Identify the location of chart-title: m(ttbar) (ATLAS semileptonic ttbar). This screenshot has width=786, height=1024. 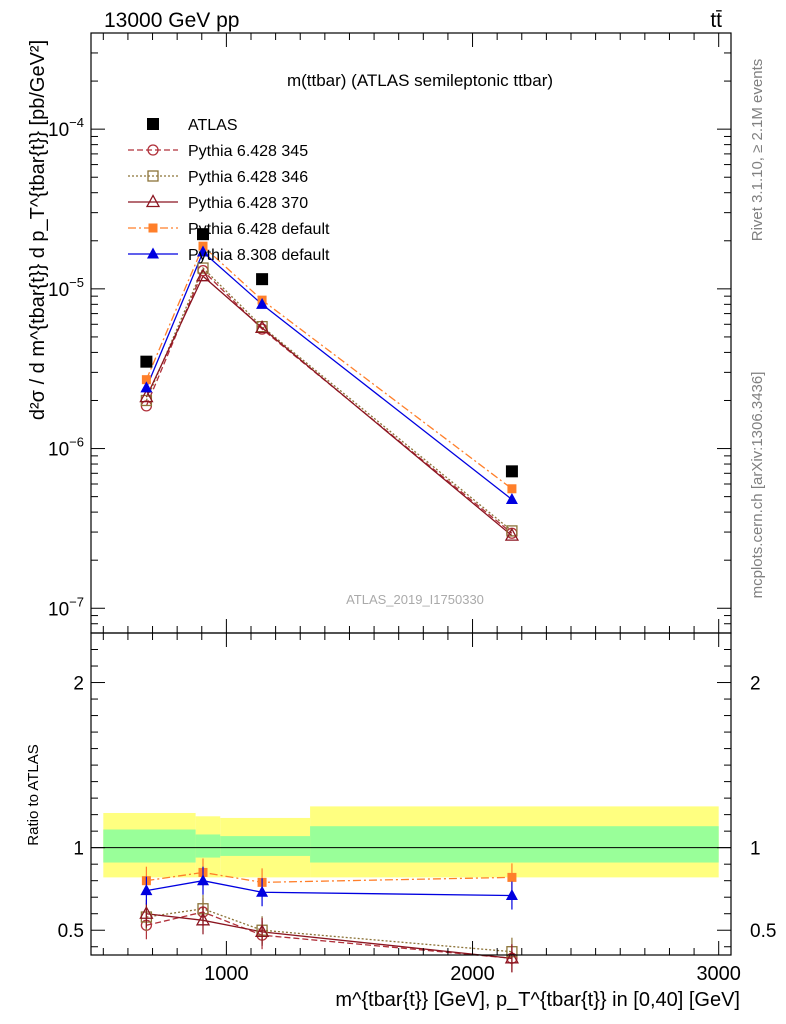
(420, 80).